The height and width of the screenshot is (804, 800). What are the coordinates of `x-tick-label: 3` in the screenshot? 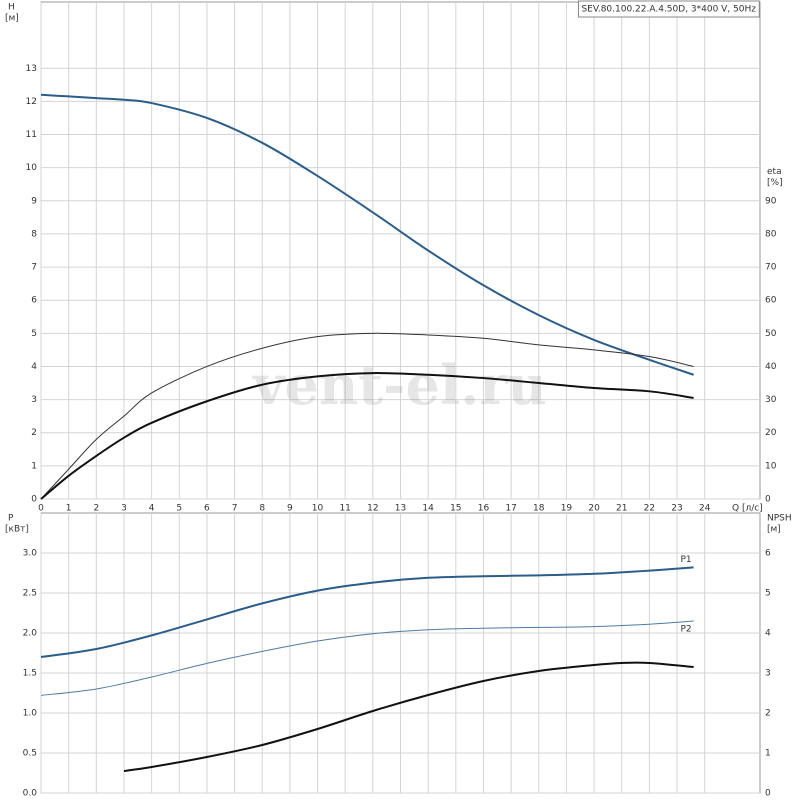 It's located at (124, 509).